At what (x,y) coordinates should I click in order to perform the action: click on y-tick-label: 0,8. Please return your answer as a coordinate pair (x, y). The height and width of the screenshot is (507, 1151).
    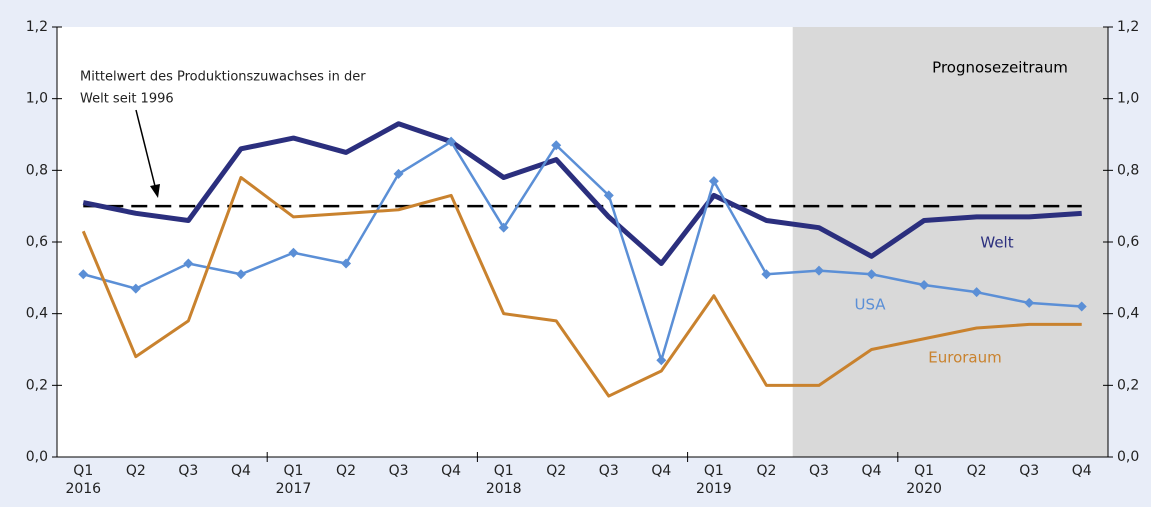
    Looking at the image, I should click on (37, 170).